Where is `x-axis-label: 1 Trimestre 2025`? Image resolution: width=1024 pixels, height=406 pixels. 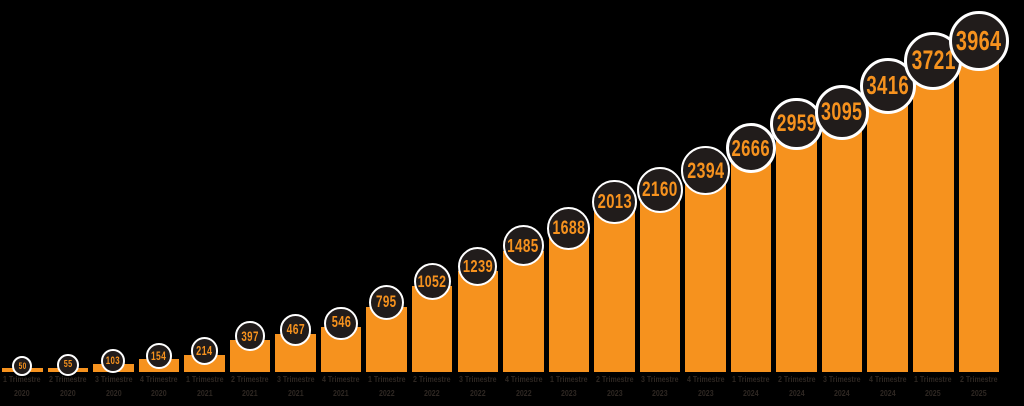
x-axis-label: 1 Trimestre 2025 is located at coordinates (933, 386).